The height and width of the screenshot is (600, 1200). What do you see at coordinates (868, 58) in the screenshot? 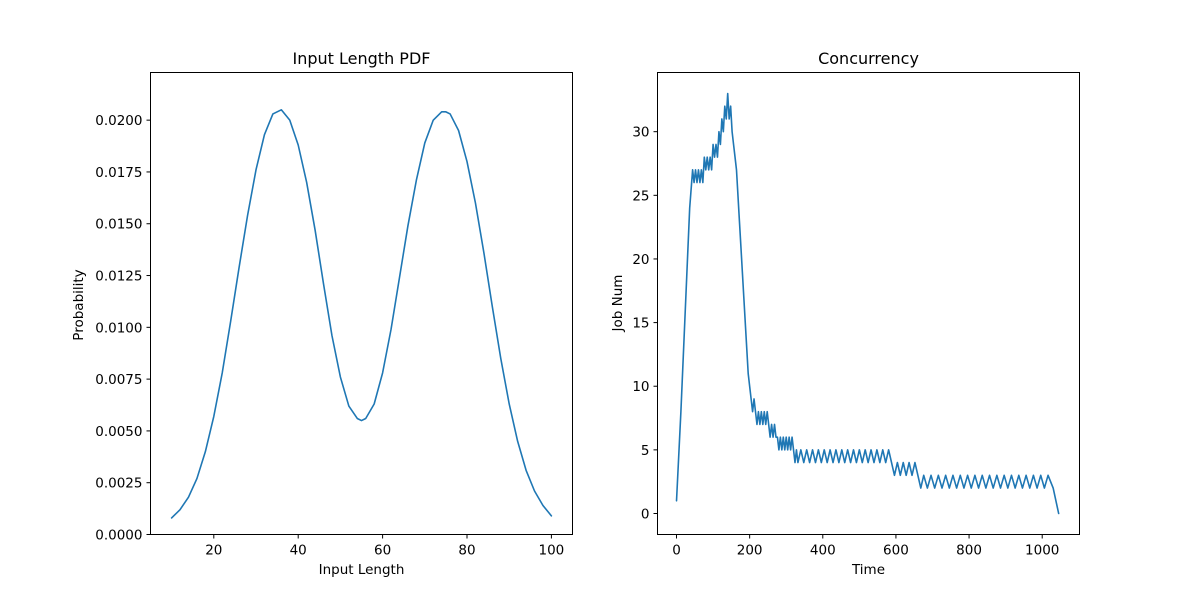
I see `chart-title: Concurrency` at bounding box center [868, 58].